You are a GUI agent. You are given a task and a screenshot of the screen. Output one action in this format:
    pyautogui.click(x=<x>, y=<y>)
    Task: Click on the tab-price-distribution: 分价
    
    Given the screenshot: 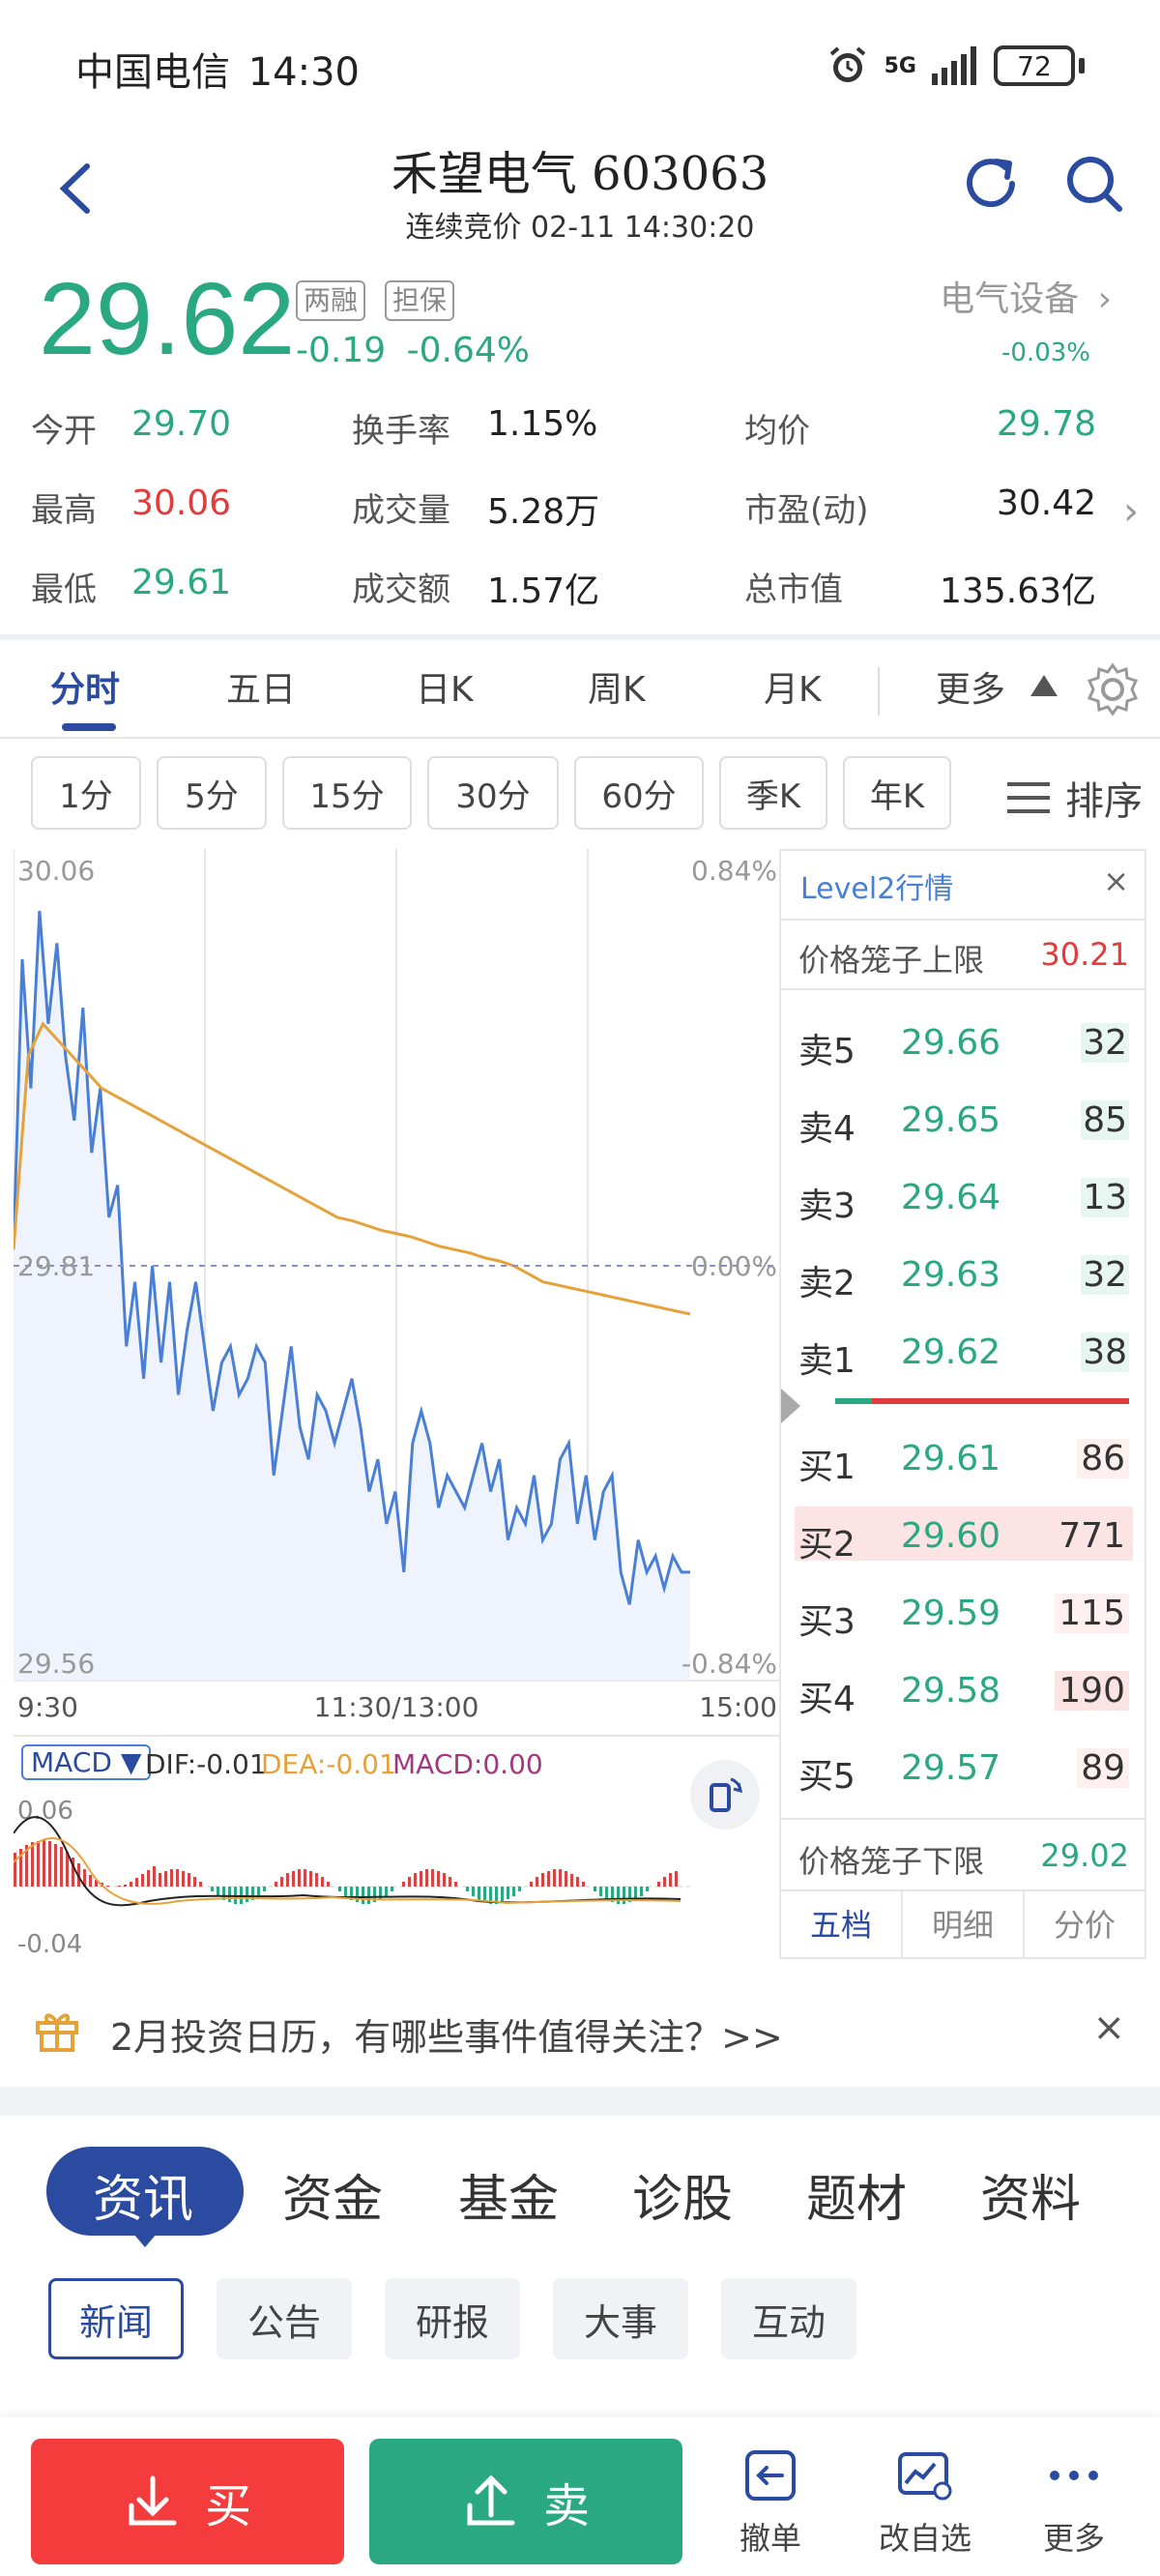 What is the action you would take?
    pyautogui.click(x=1084, y=1925)
    